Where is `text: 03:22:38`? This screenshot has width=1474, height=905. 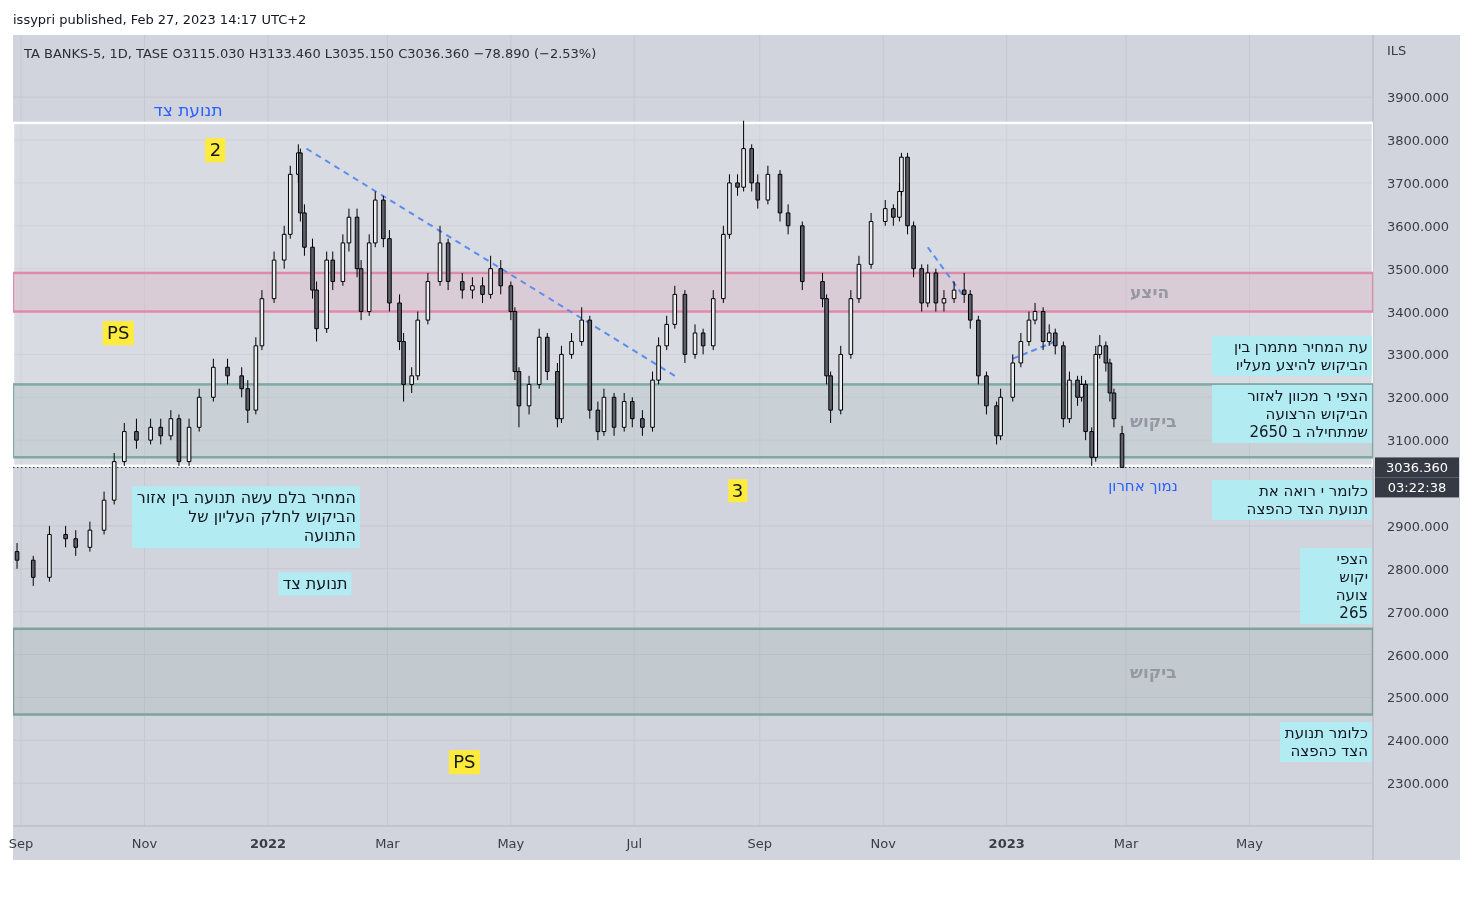 text: 03:22:38 is located at coordinates (1417, 488).